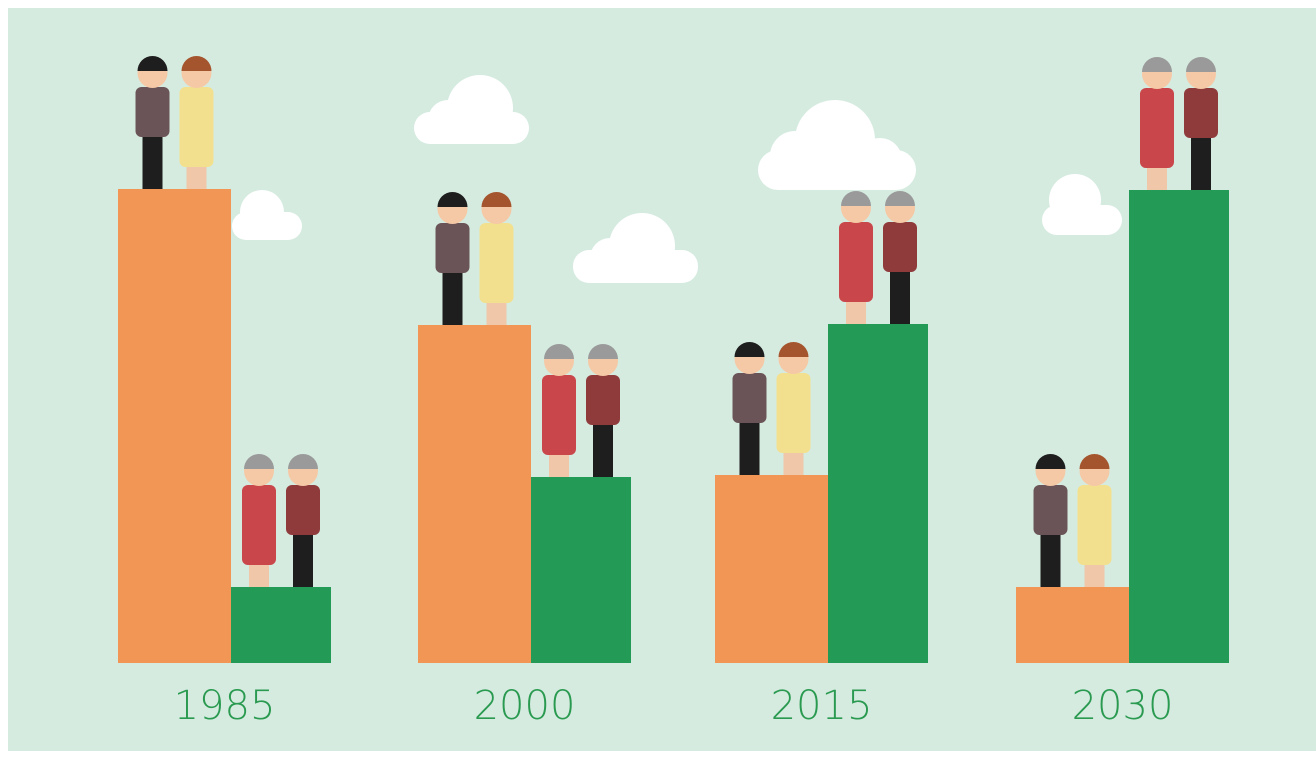  Describe the element at coordinates (822, 706) in the screenshot. I see `x-tick-label: 2015` at that location.